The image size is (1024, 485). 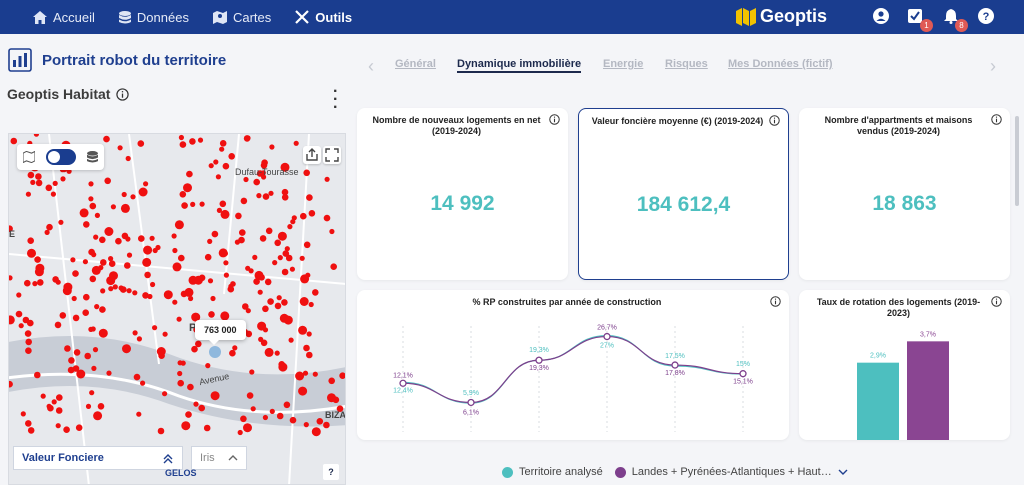 What do you see at coordinates (920, 20) in the screenshot?
I see `tasks-icon: 1` at bounding box center [920, 20].